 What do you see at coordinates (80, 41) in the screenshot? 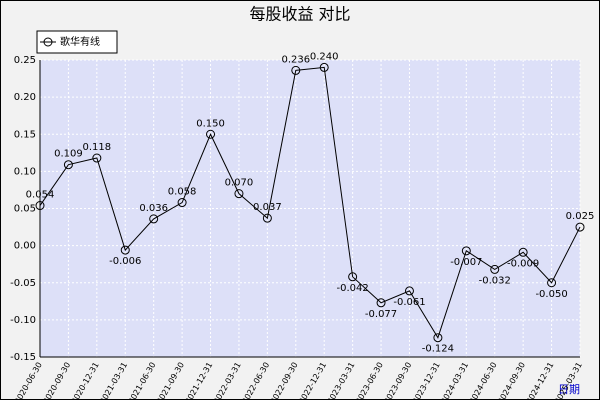
I see `legend-label: 歌华有线` at bounding box center [80, 41].